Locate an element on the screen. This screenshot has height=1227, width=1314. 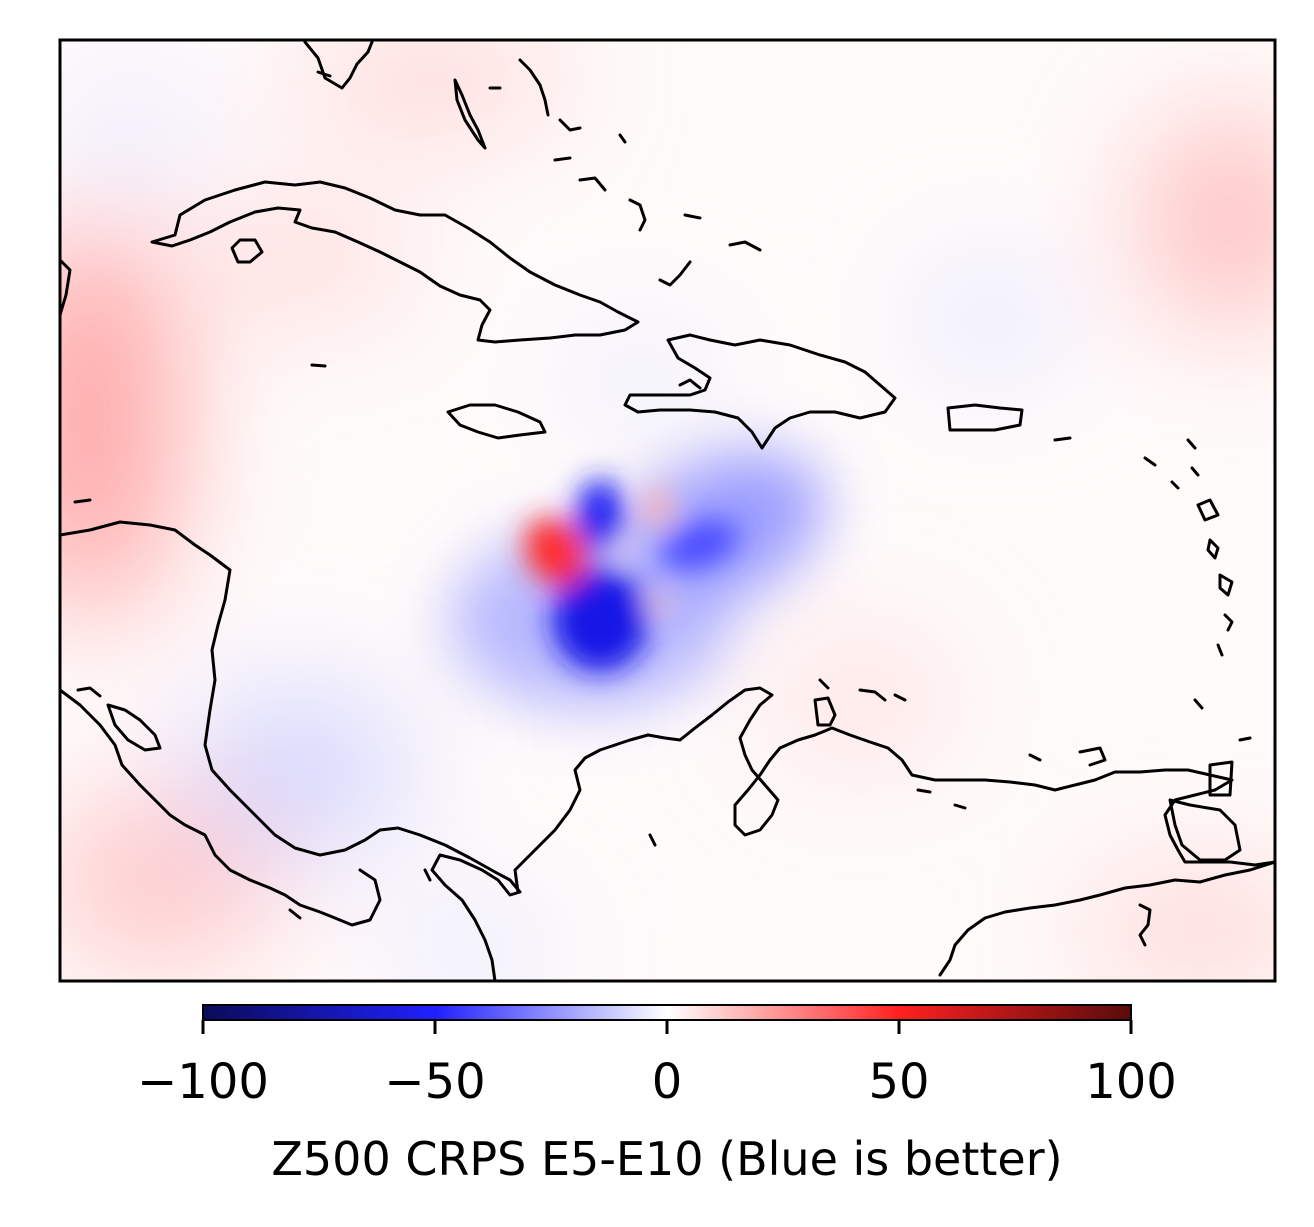
colorbar-gradient is located at coordinates (667, 1012).